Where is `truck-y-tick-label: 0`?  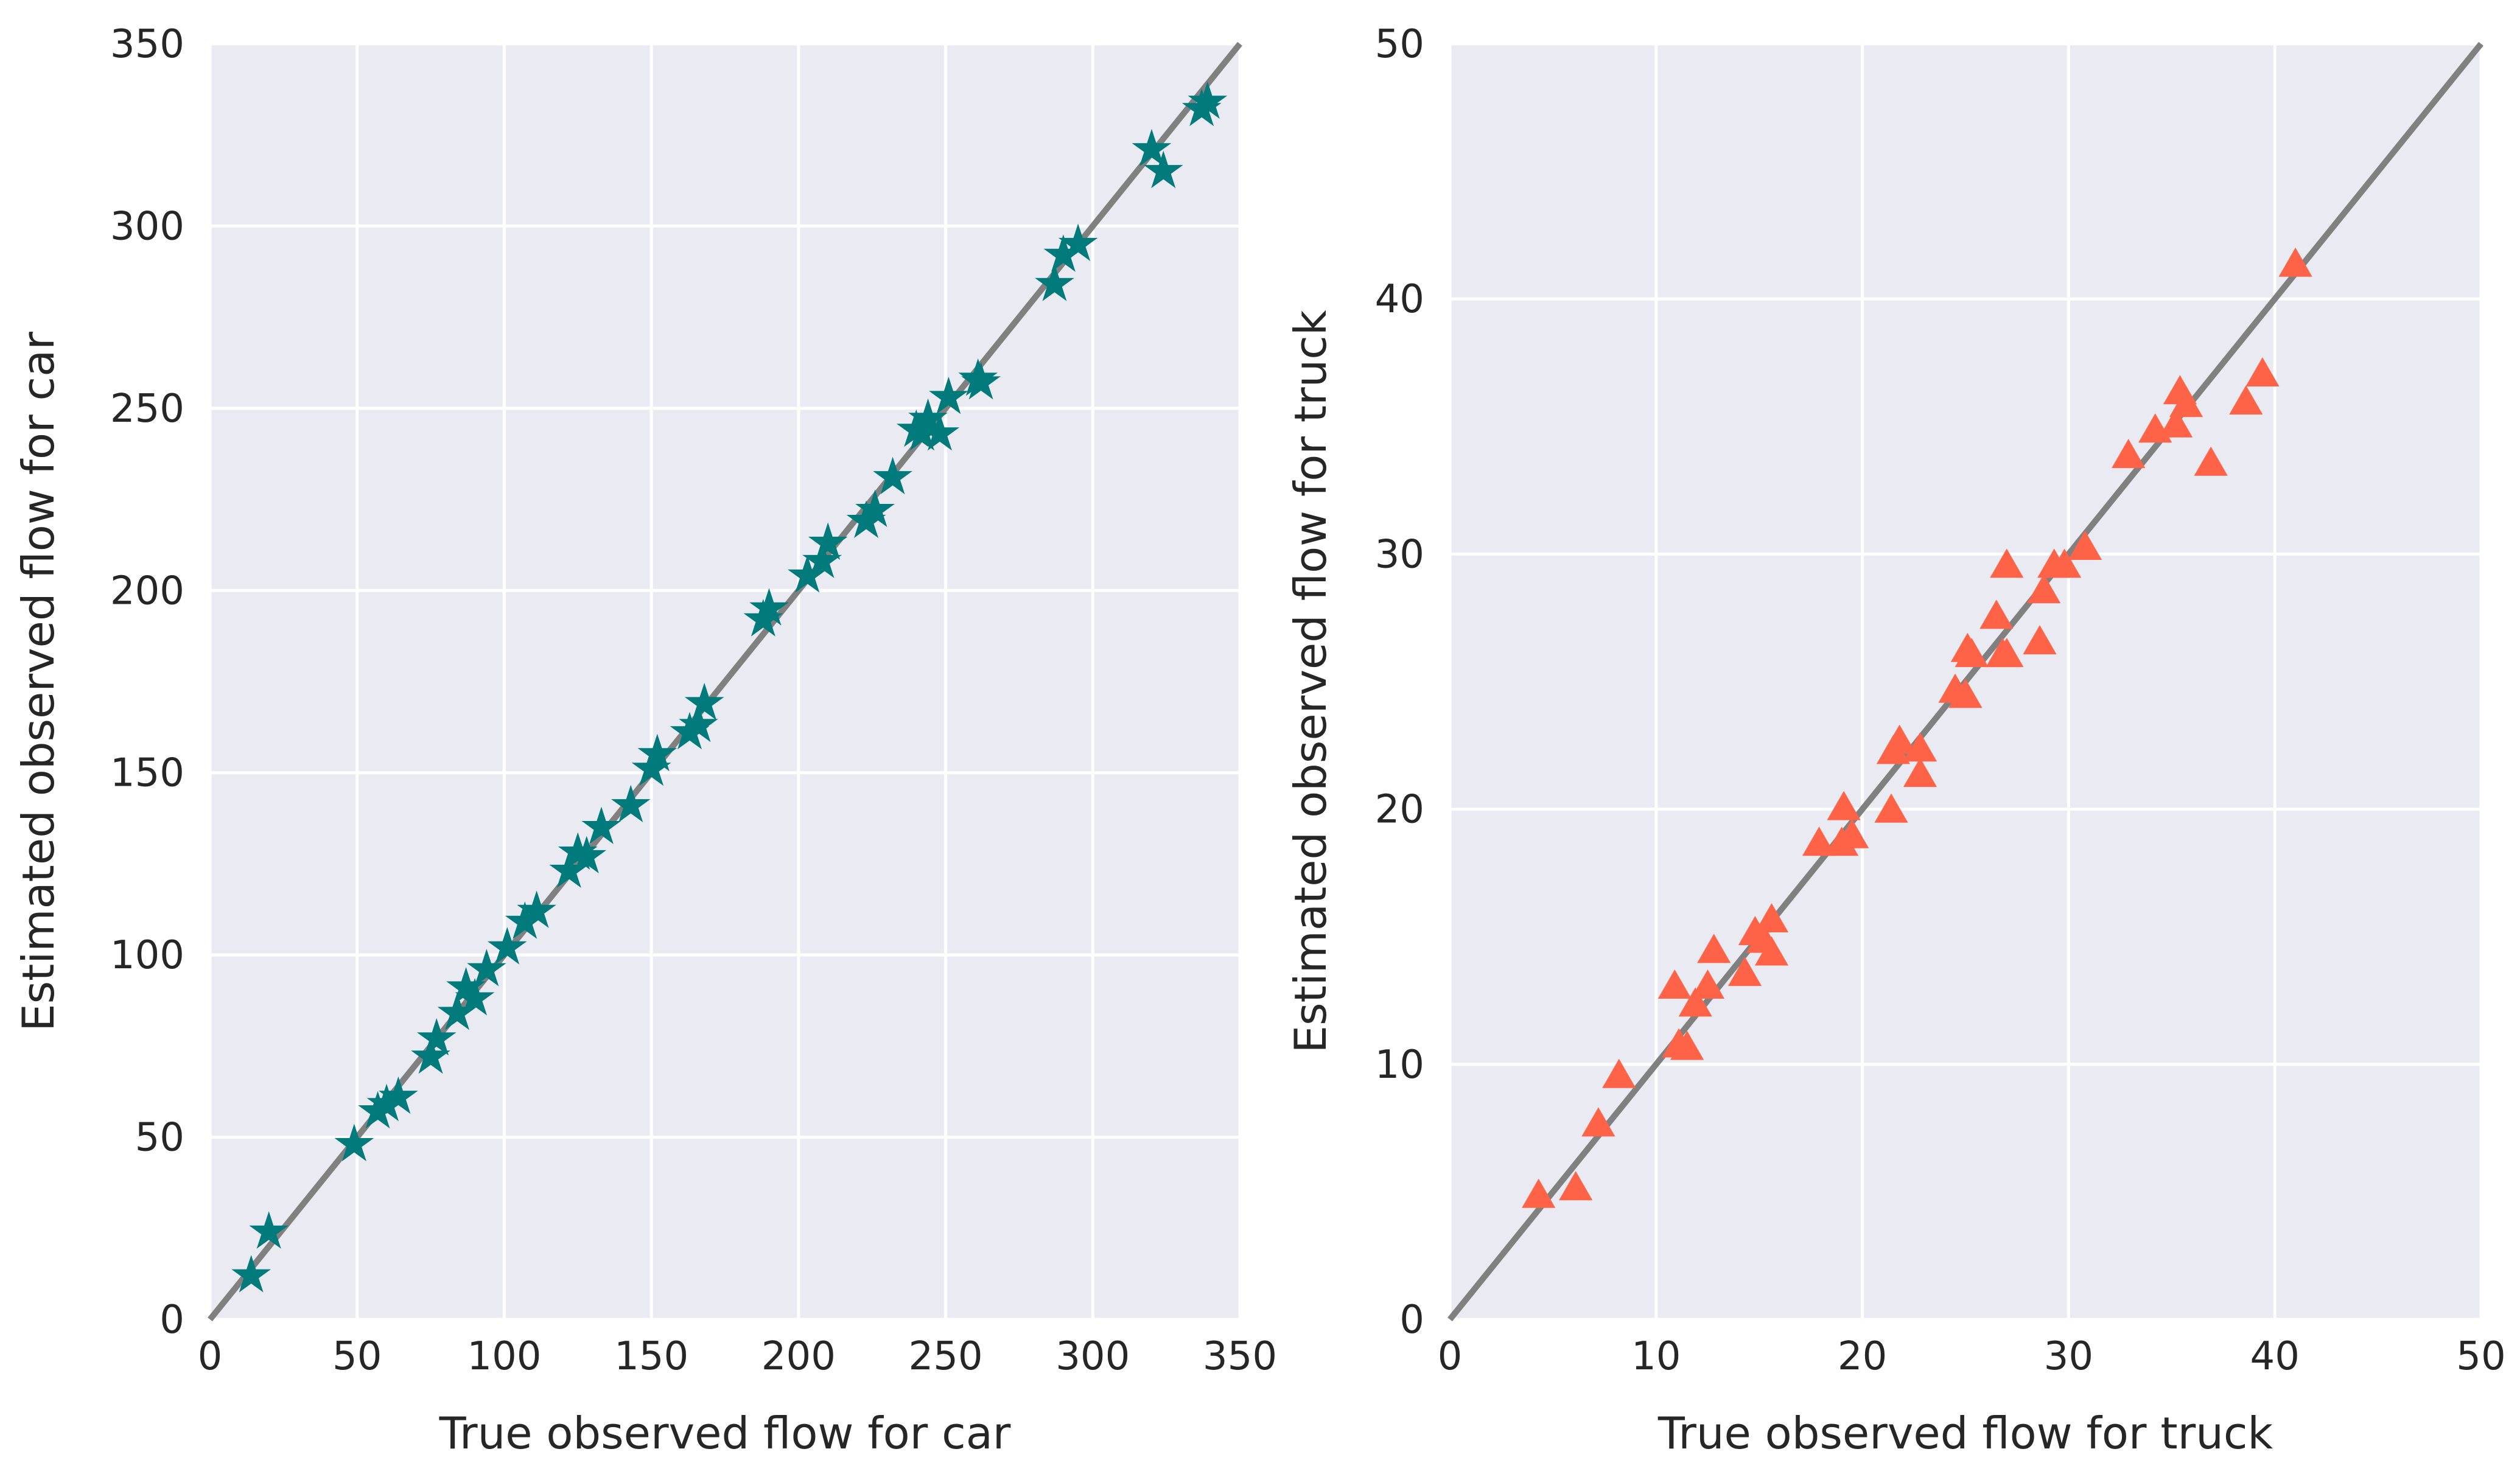 truck-y-tick-label: 0 is located at coordinates (1411, 1320).